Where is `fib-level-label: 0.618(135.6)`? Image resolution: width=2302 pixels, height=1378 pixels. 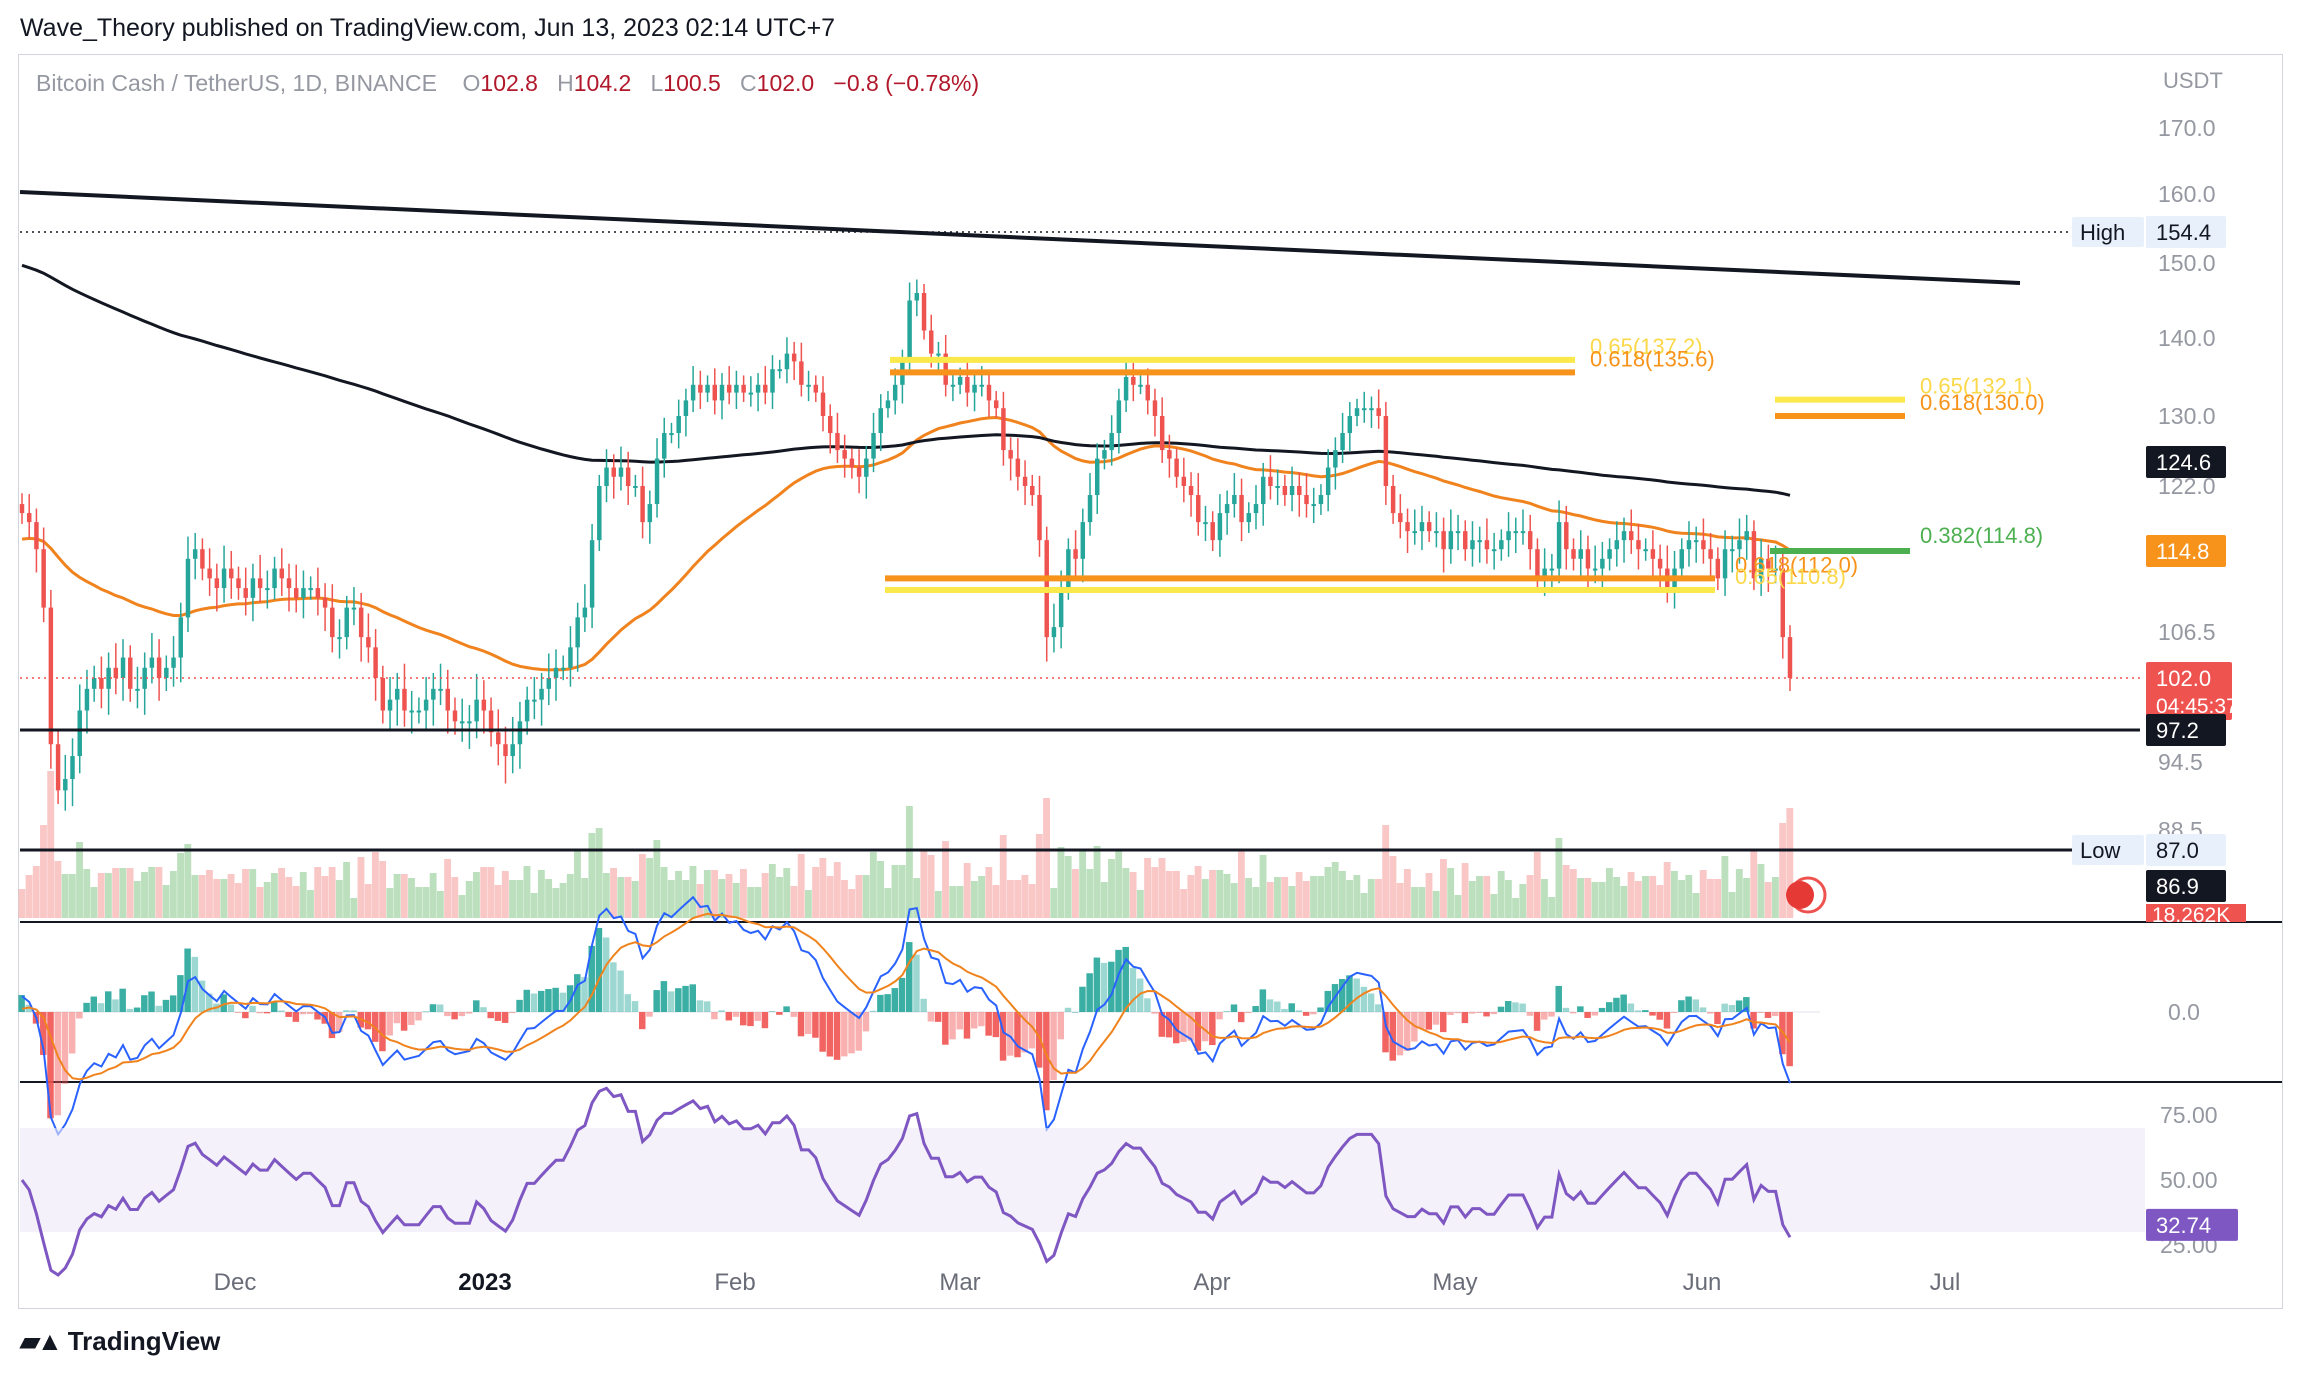 fib-level-label: 0.618(135.6) is located at coordinates (1652, 358).